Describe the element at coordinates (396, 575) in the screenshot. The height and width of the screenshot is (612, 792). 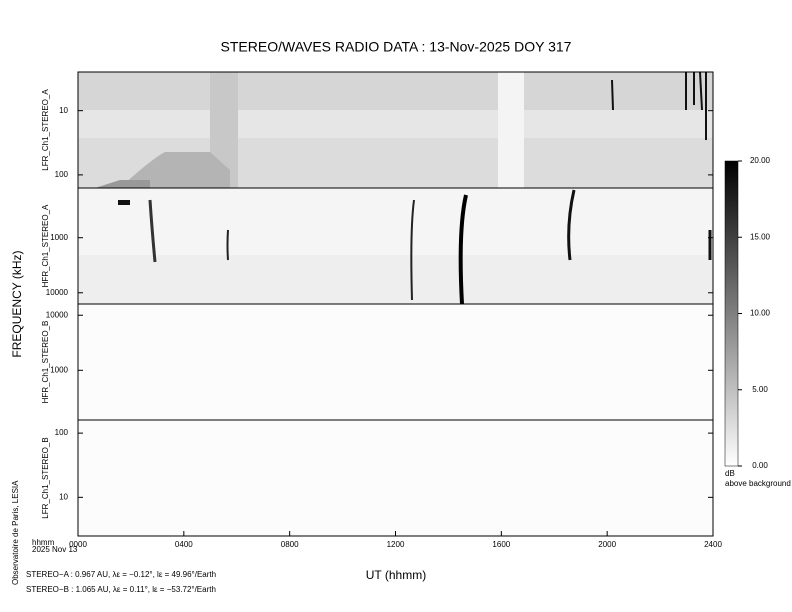
I see `x-axis-title: UT (hhmm)` at that location.